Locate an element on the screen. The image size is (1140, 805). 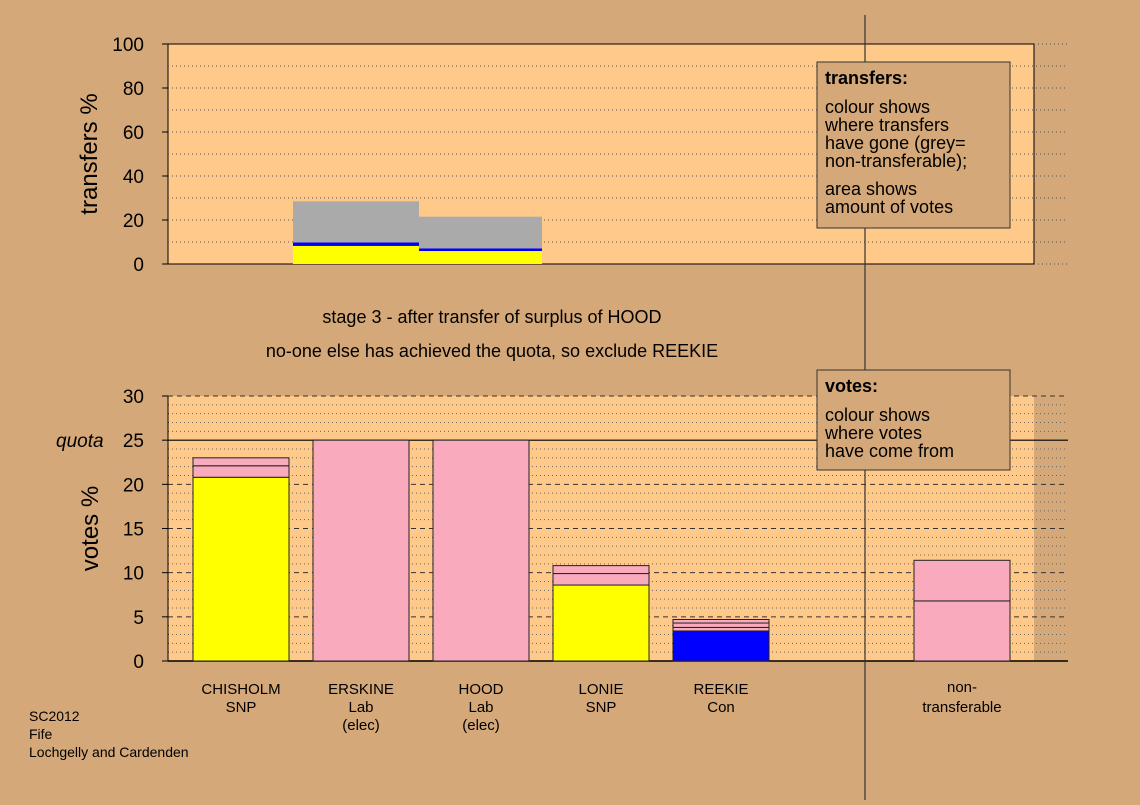
footer-ward: Lochgelly and Cardenden is located at coordinates (109, 752).